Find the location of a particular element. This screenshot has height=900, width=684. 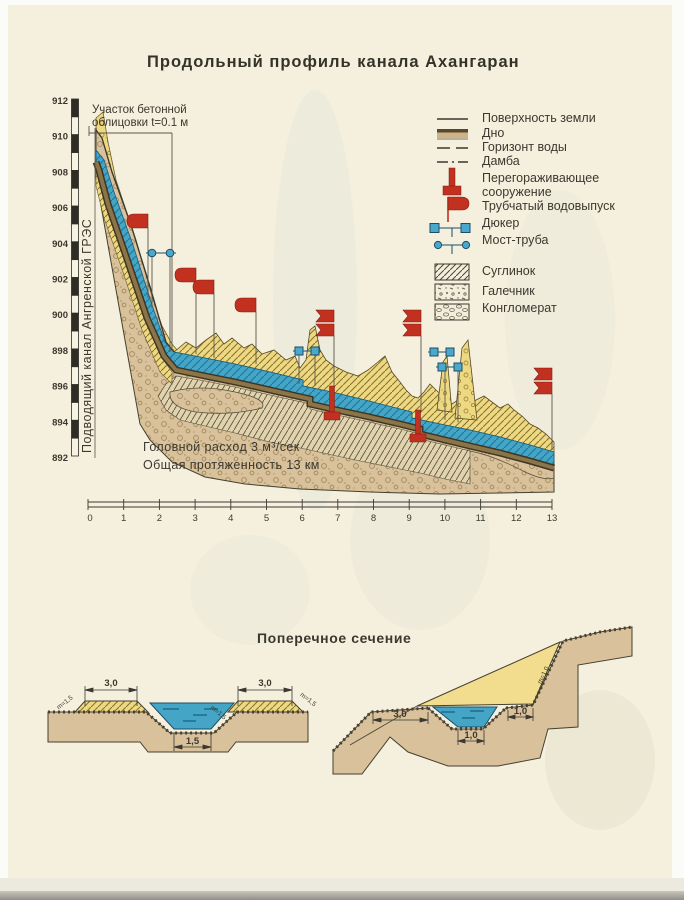

vertical-axis-label: Подводящий канал Ангренской ГРЭС is located at coordinates (87, 336).